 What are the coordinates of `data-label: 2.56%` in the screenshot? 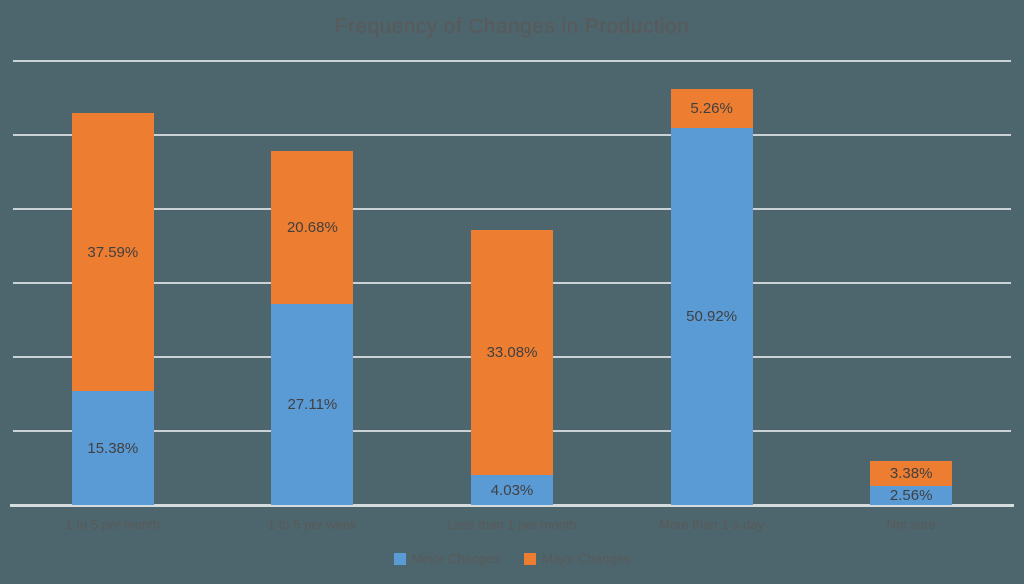 It's located at (911, 496).